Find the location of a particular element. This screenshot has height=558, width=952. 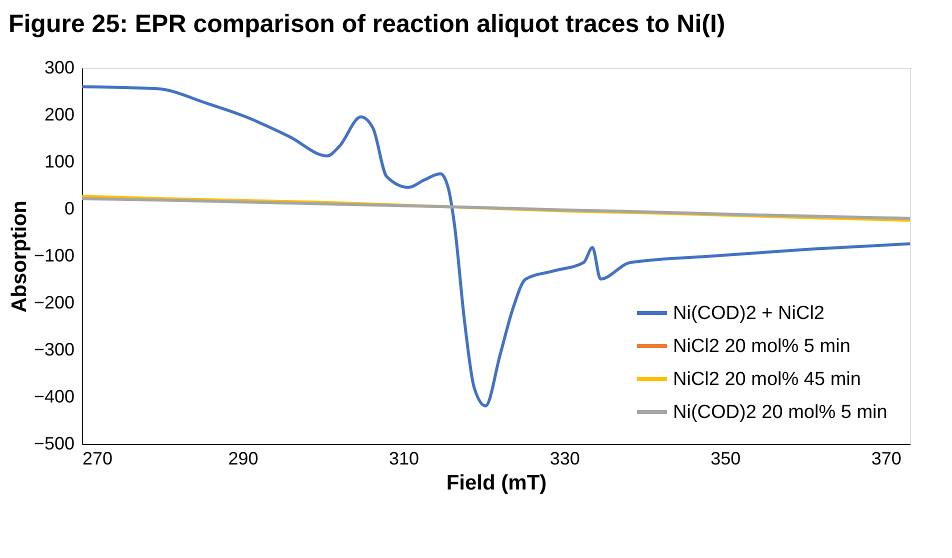

legend-label: NiCl2 20 mol% 5 min is located at coordinates (761, 346).